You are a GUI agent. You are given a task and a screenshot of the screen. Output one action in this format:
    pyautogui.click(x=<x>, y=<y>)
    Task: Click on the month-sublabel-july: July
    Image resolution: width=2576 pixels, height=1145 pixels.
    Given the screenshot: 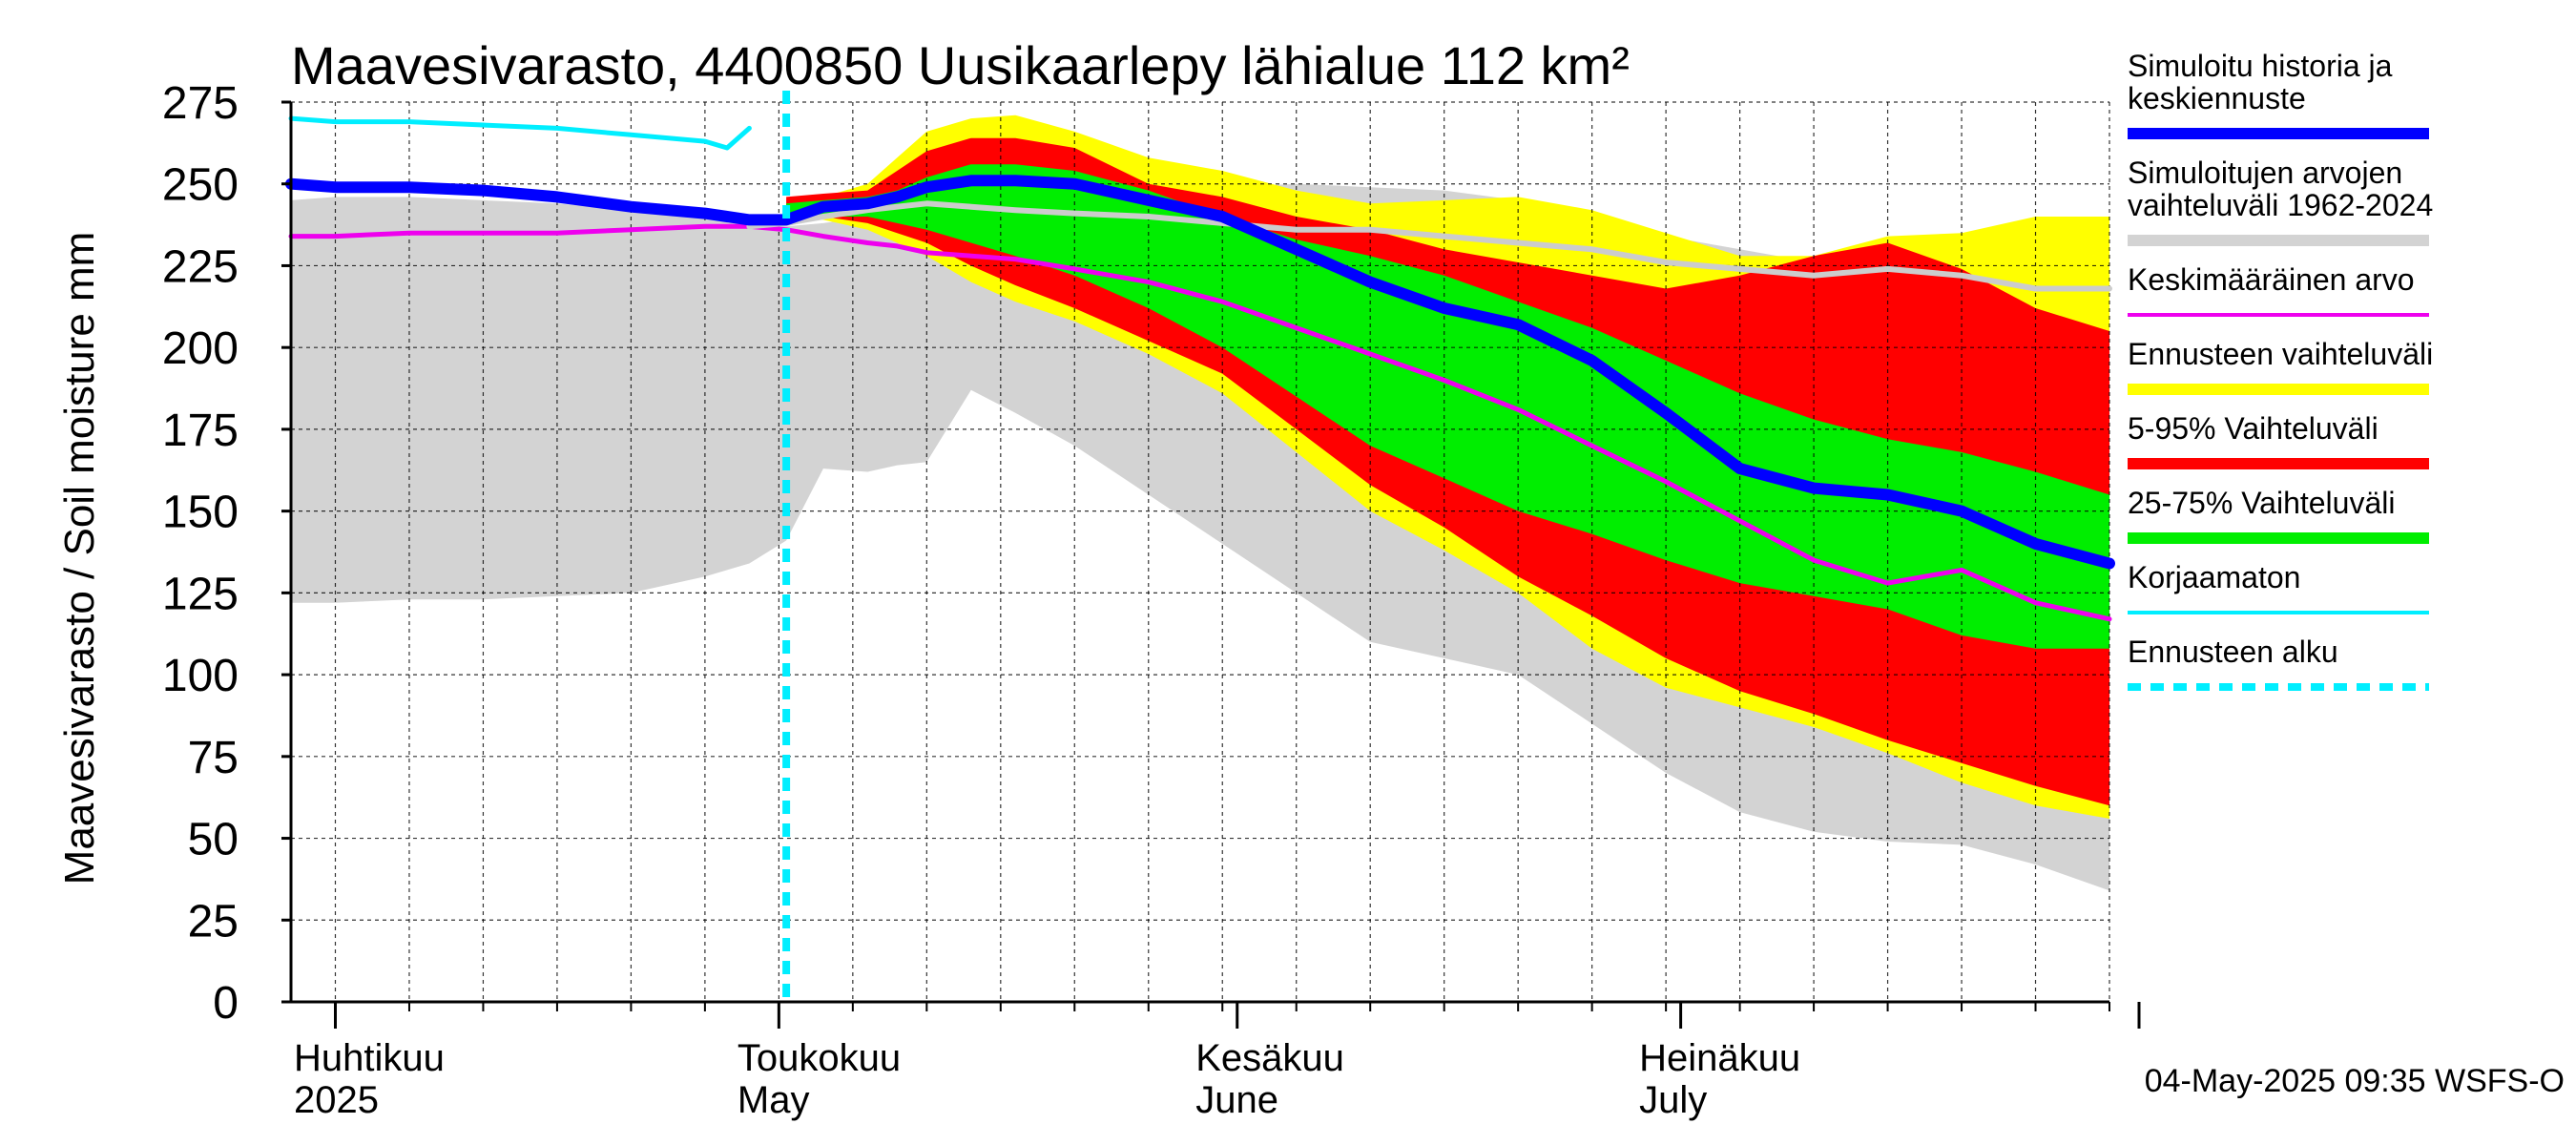 What is the action you would take?
    pyautogui.click(x=1673, y=1100)
    